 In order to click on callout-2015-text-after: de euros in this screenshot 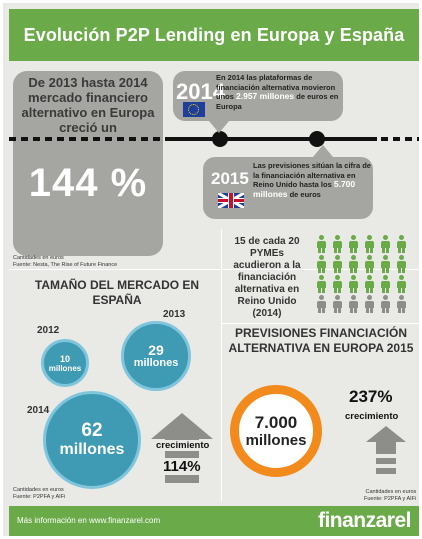, I will do `click(305, 194)`.